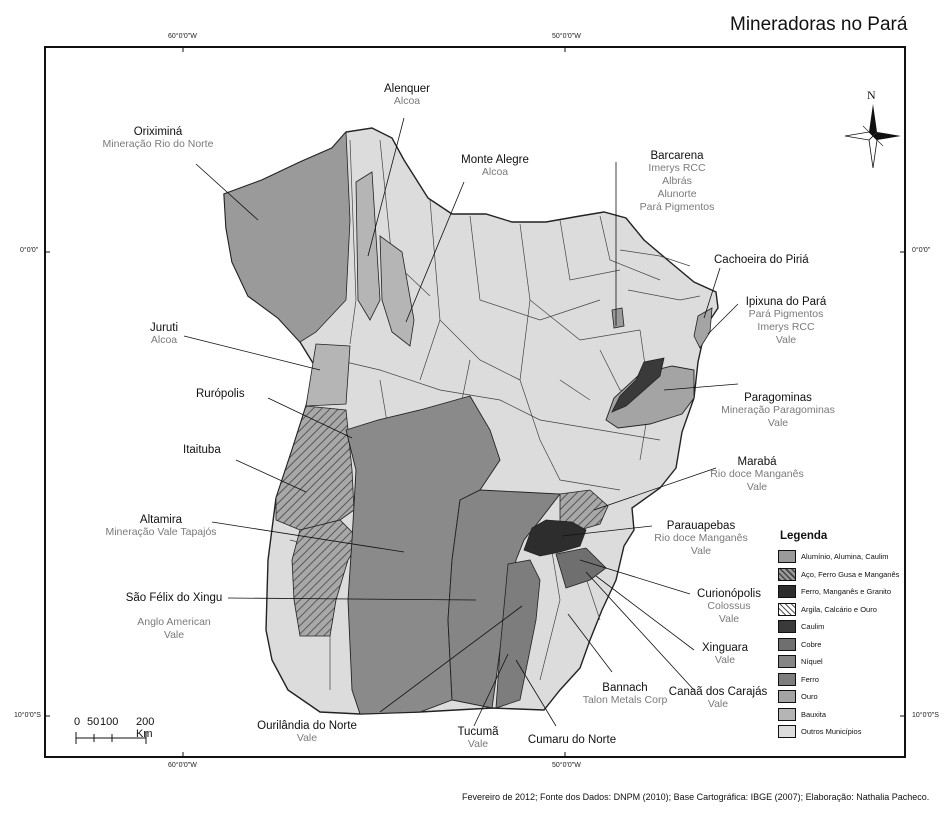 This screenshot has width=949, height=818. I want to click on legend-item: Bauxita, so click(842, 715).